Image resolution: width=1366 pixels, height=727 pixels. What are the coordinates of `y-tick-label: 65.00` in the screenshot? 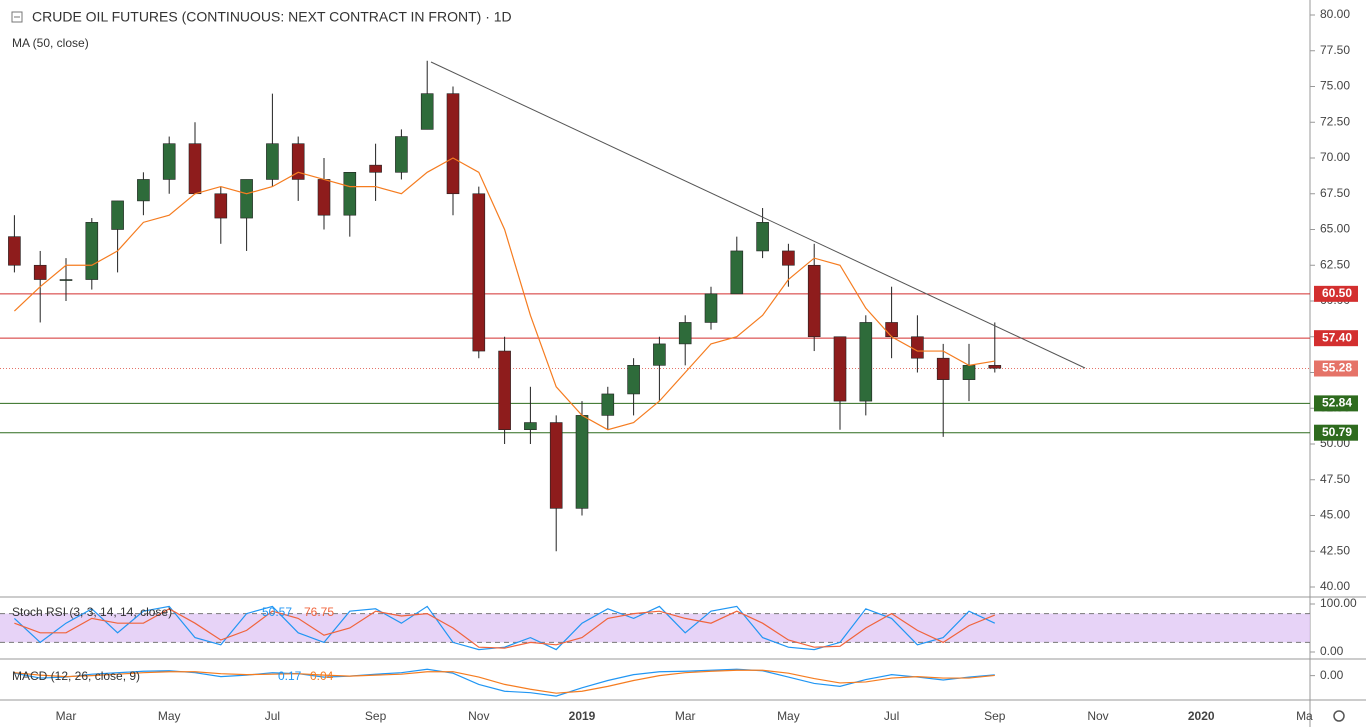 It's located at (1335, 229).